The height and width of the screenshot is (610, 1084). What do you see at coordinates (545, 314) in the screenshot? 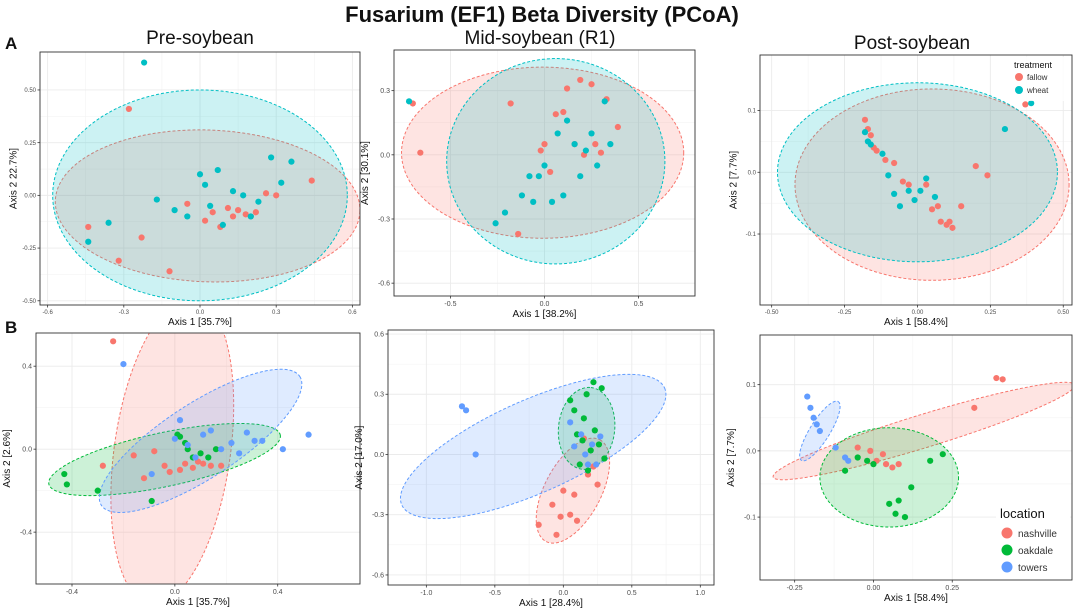
I see `x-axis-label: Axis 1 [38.2%]` at bounding box center [545, 314].